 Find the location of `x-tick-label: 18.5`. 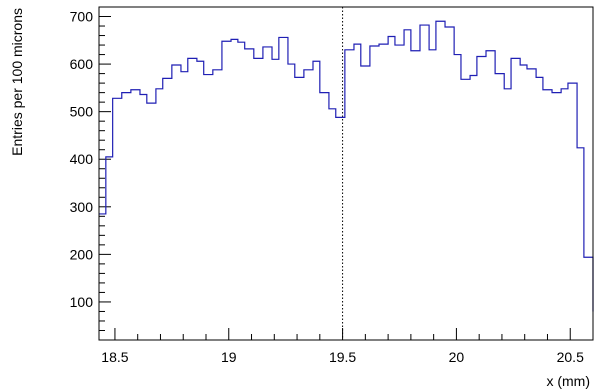

x-tick-label: 18.5 is located at coordinates (114, 357).